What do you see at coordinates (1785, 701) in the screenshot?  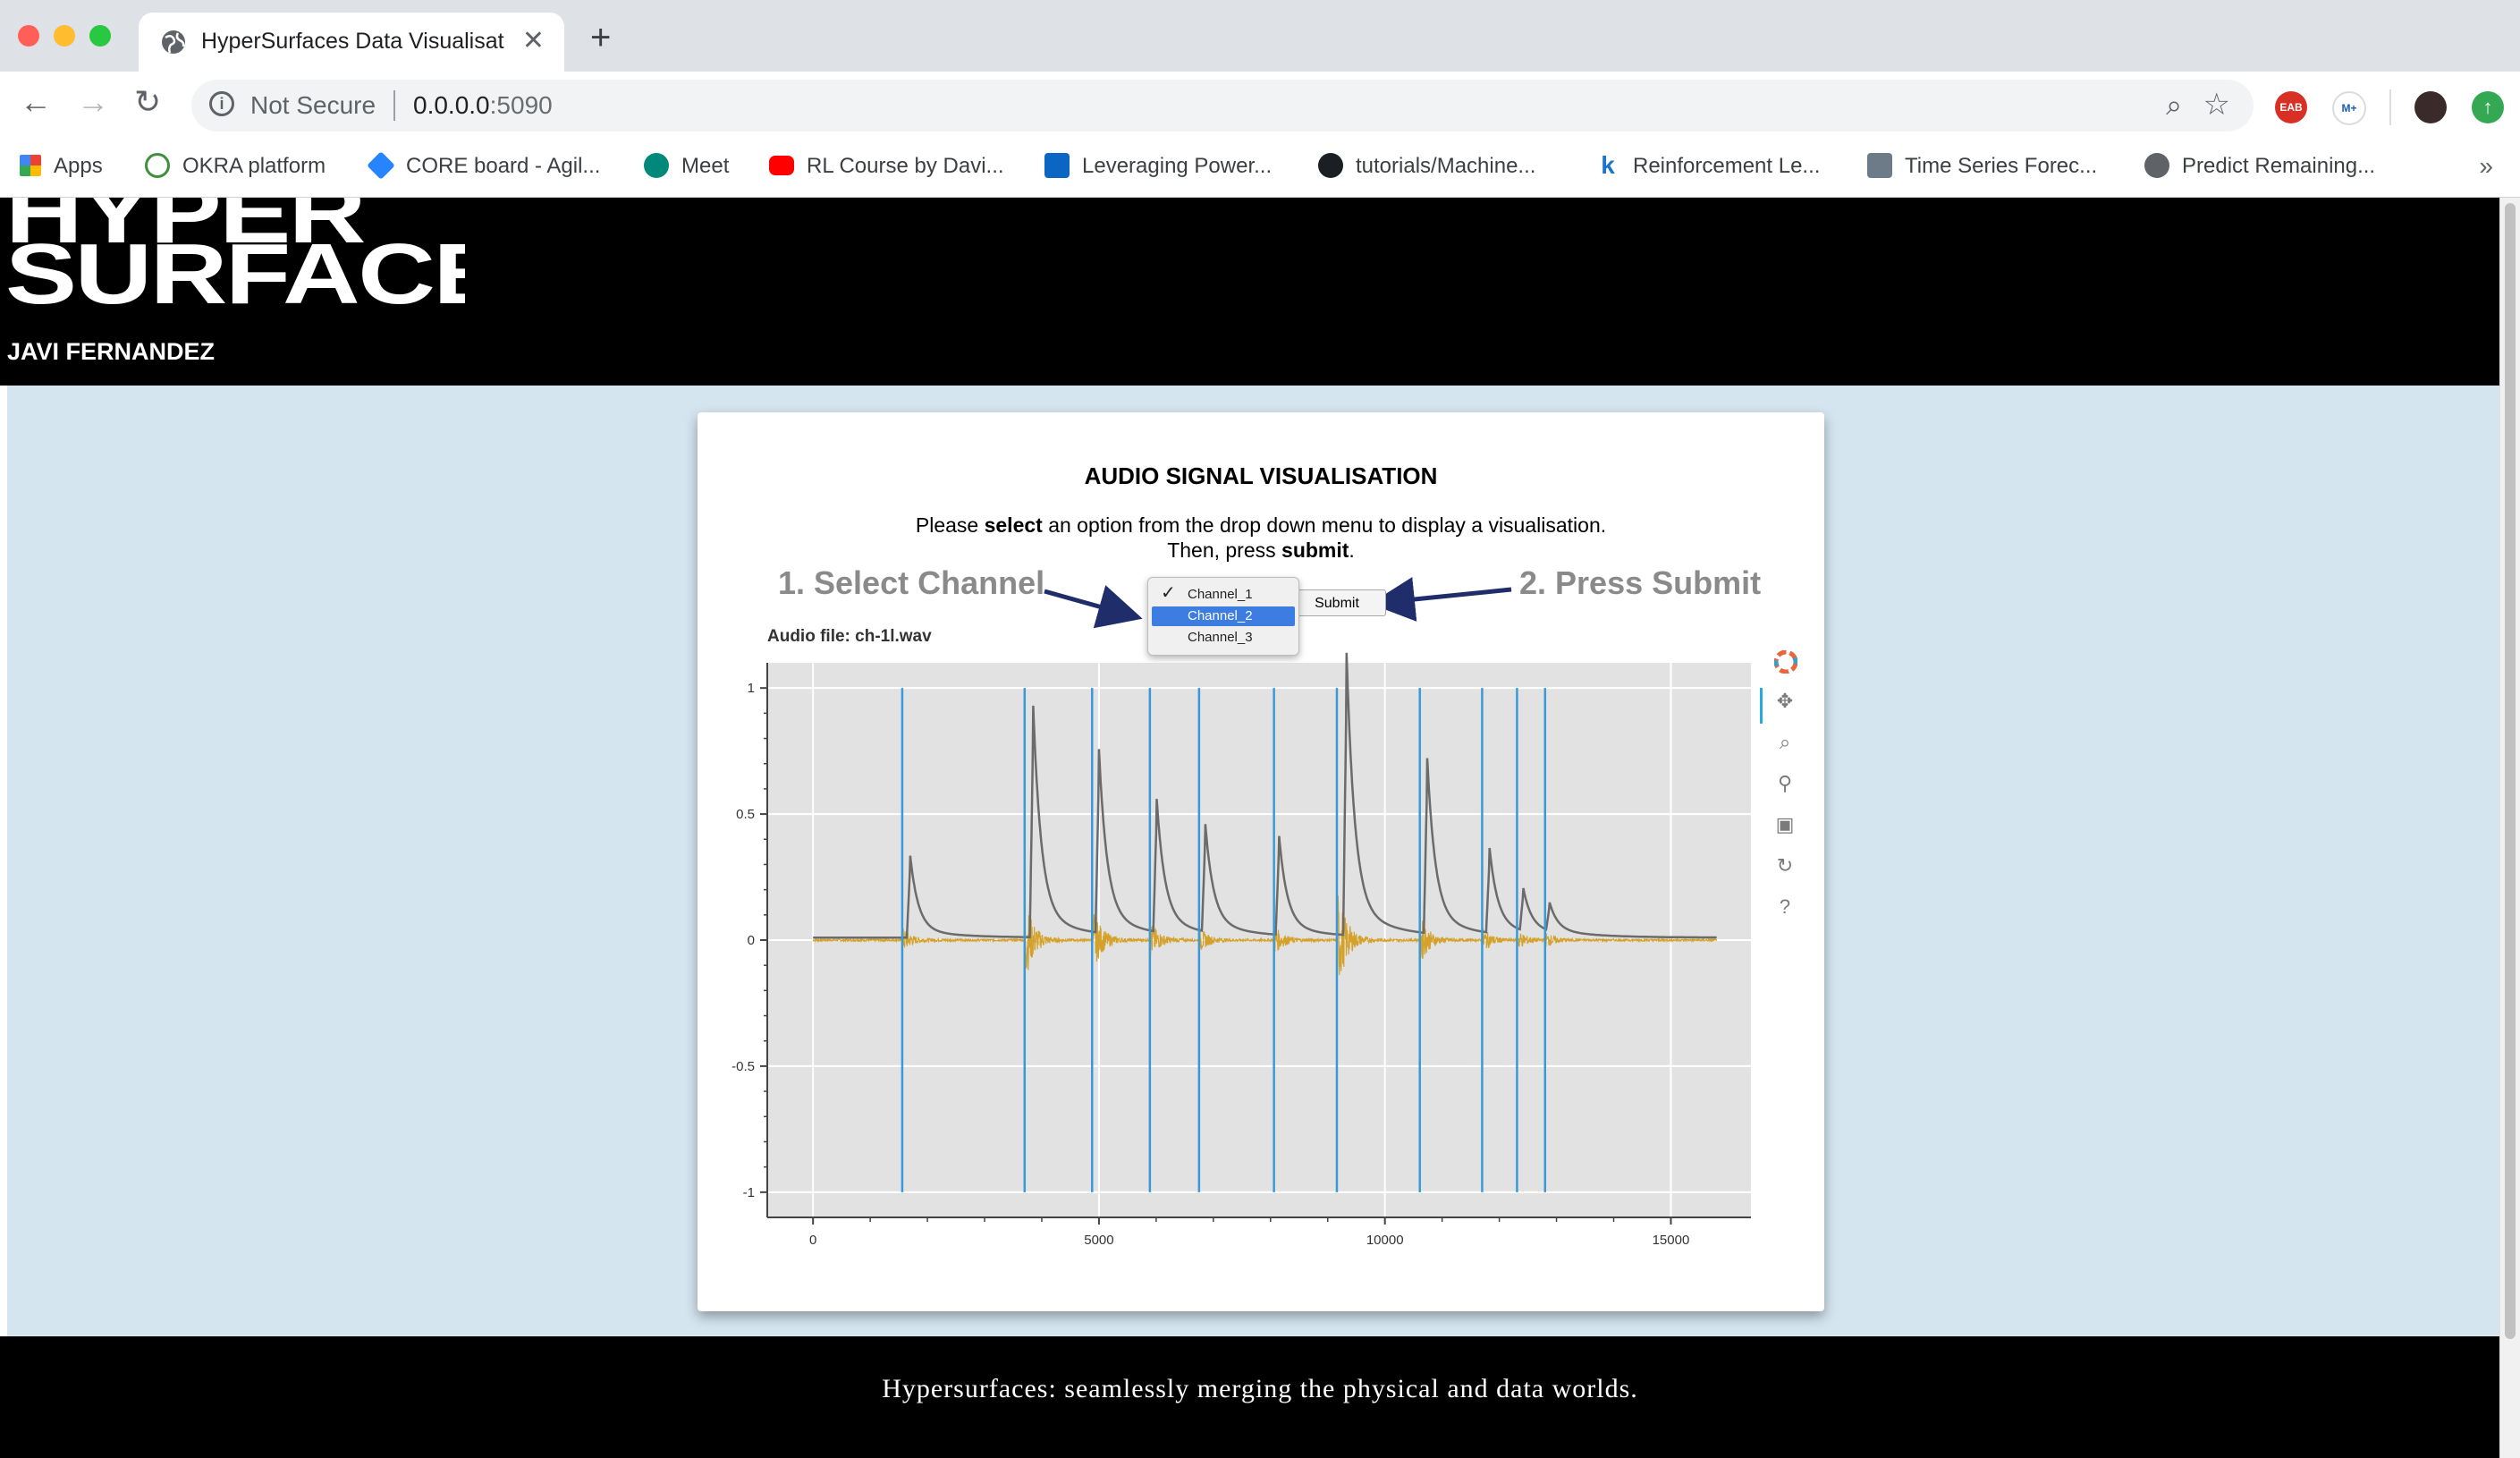 I see `pan-tool-icon: ✥` at bounding box center [1785, 701].